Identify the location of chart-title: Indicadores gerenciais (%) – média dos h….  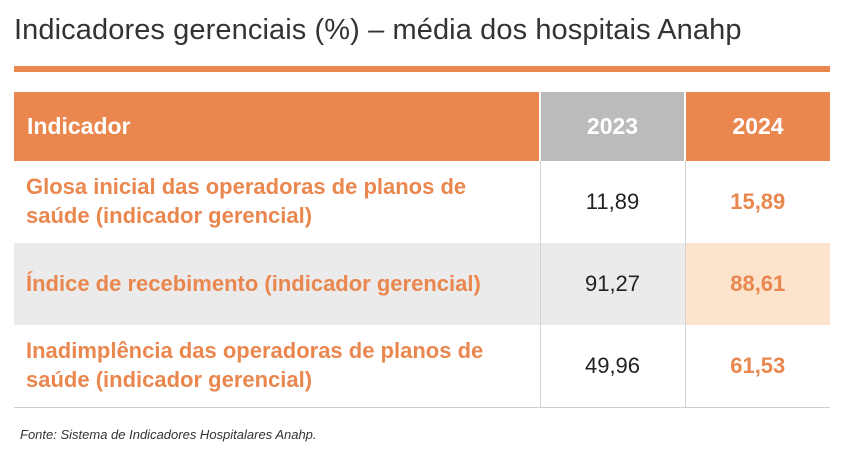
(378, 30).